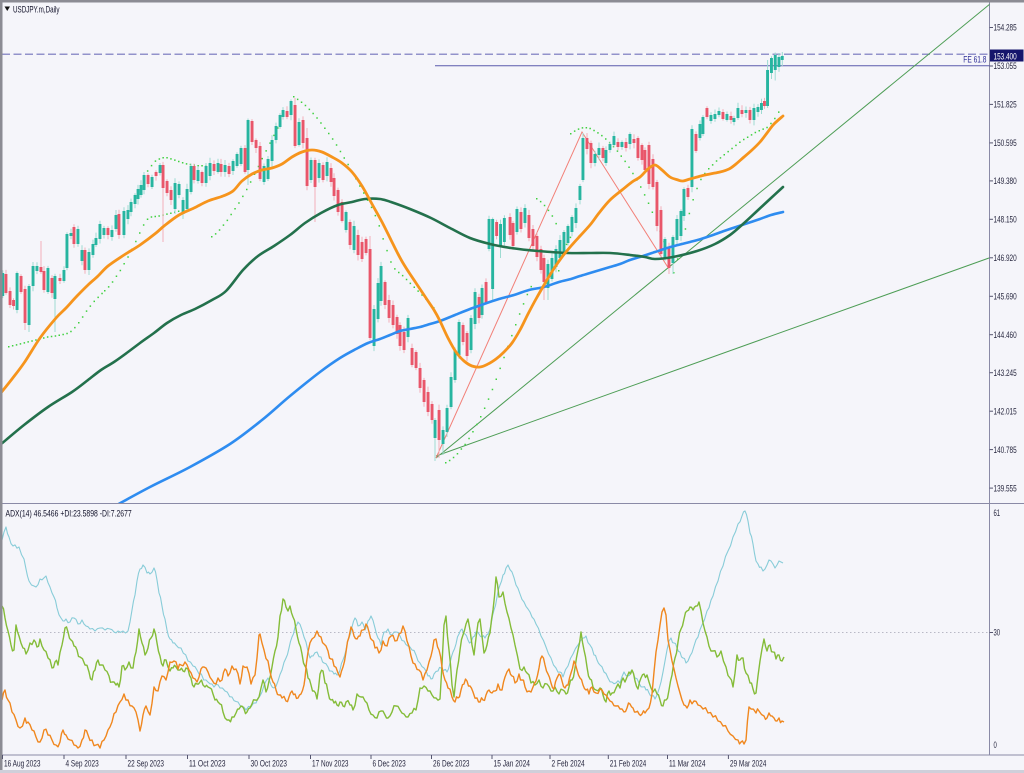 This screenshot has width=1024, height=773. Describe the element at coordinates (1005, 411) in the screenshot. I see `svg-text: 142.015` at that location.